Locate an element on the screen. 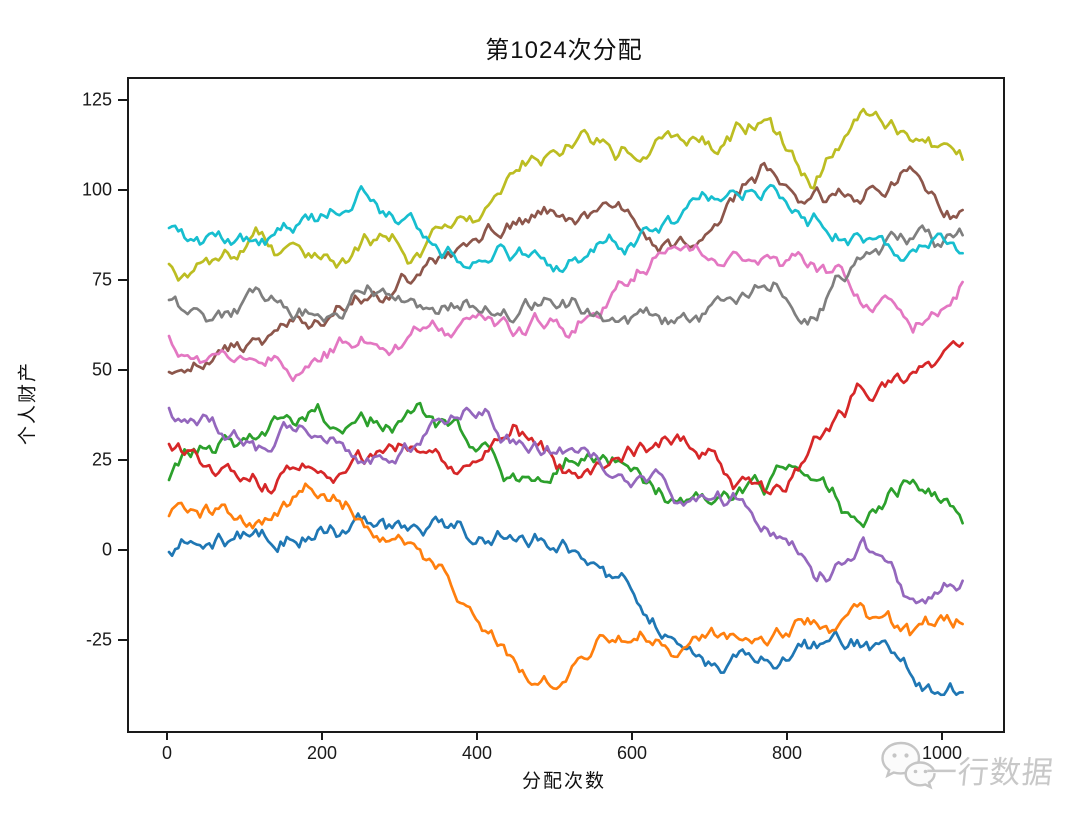 This screenshot has width=1080, height=814. x-tick-label: 0 is located at coordinates (167, 753).